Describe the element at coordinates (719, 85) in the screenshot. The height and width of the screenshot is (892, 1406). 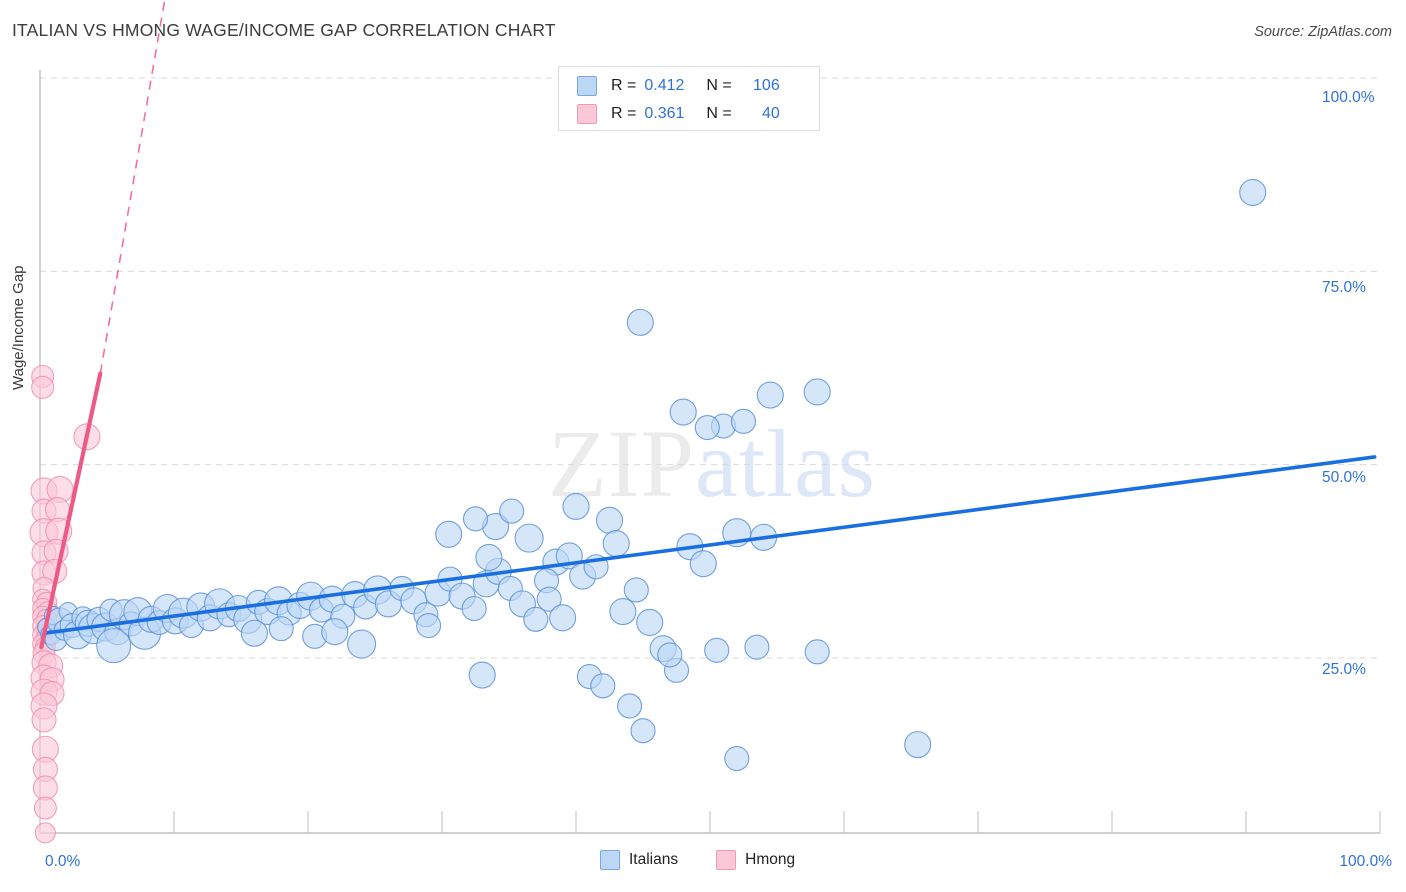
I see `n-label-italians: N =` at that location.